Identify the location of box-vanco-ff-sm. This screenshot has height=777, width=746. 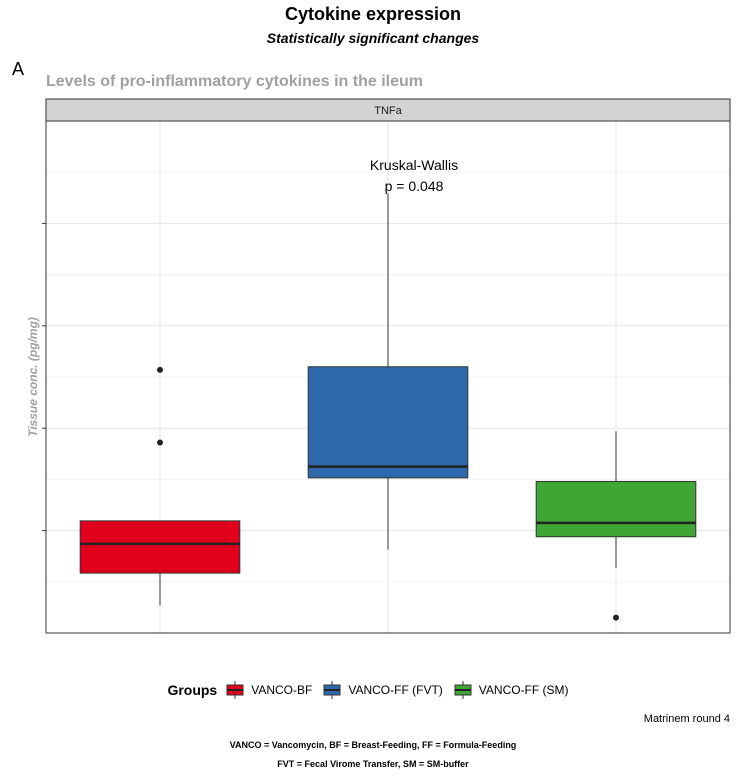
(616, 526).